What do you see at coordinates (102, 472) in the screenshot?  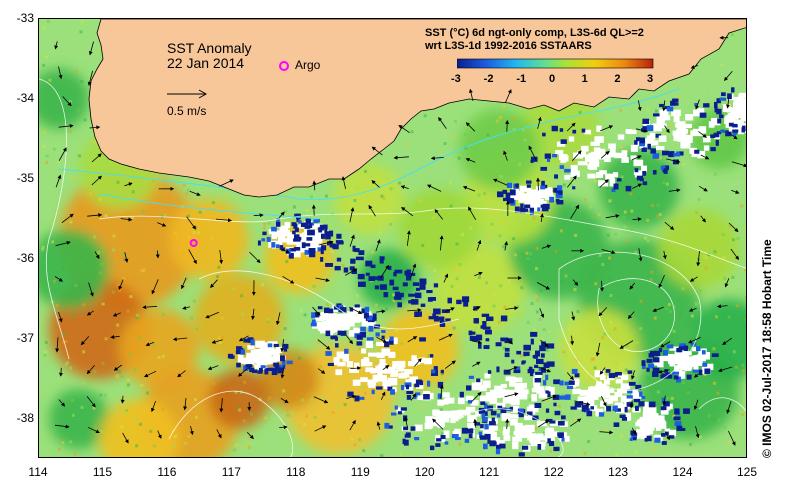 I see `lon-tick-label: 115` at bounding box center [102, 472].